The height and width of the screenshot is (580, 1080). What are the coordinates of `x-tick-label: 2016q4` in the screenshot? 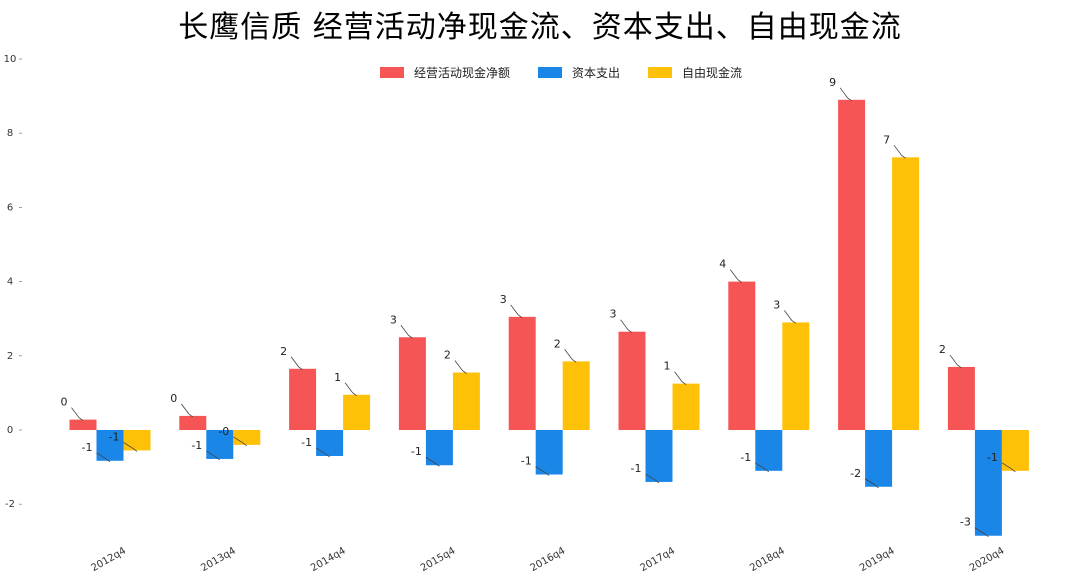 It's located at (548, 560).